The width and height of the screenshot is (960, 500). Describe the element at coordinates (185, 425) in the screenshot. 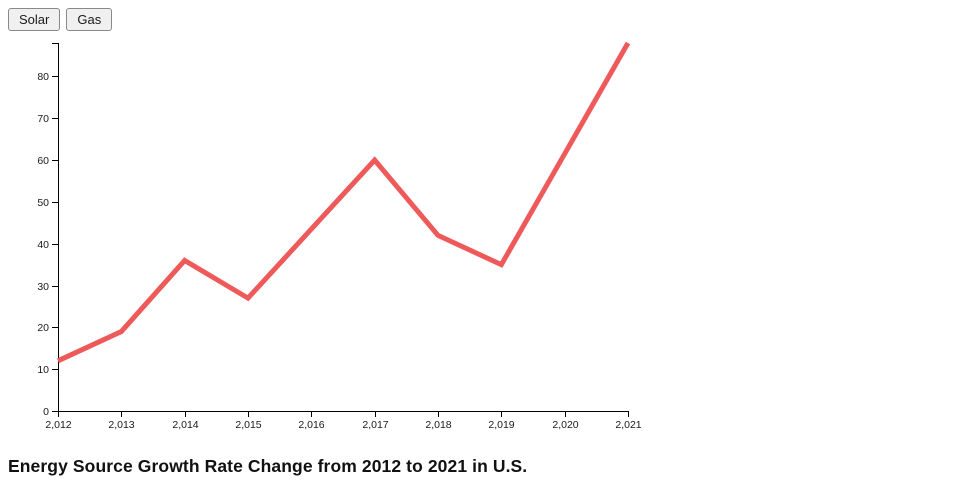

I see `x-axis-tick-label: 2,014` at that location.